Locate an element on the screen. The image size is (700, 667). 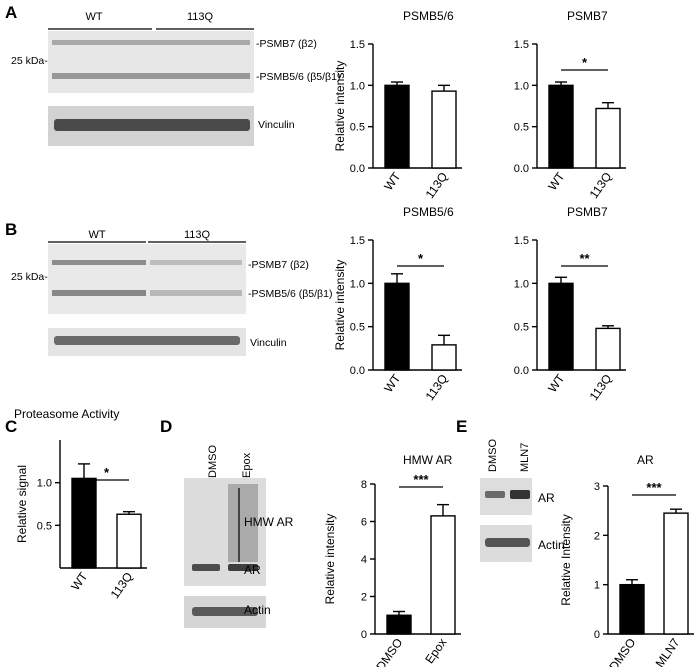
blot-e-lane-dmso: DMSO is located at coordinates (493, 455).